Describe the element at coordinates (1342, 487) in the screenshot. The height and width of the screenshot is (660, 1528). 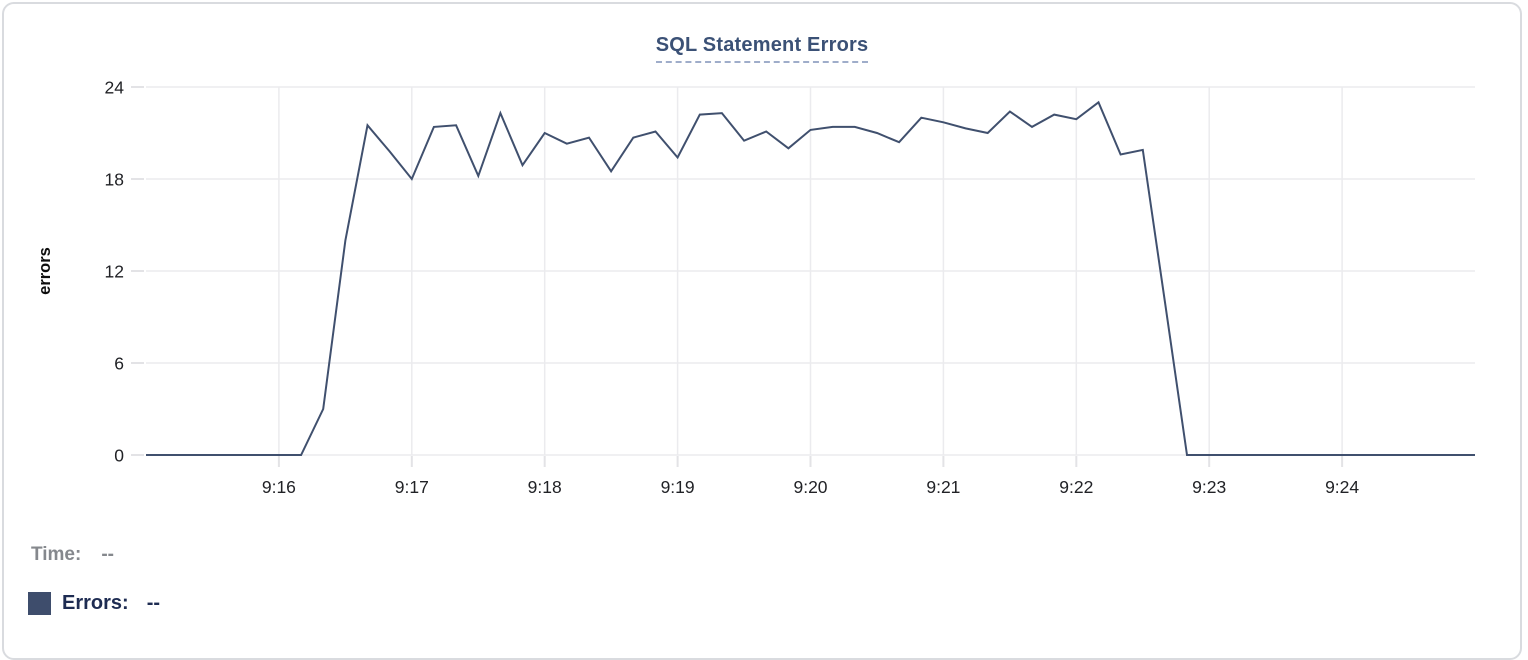
I see `x-tick-label: 9:24` at that location.